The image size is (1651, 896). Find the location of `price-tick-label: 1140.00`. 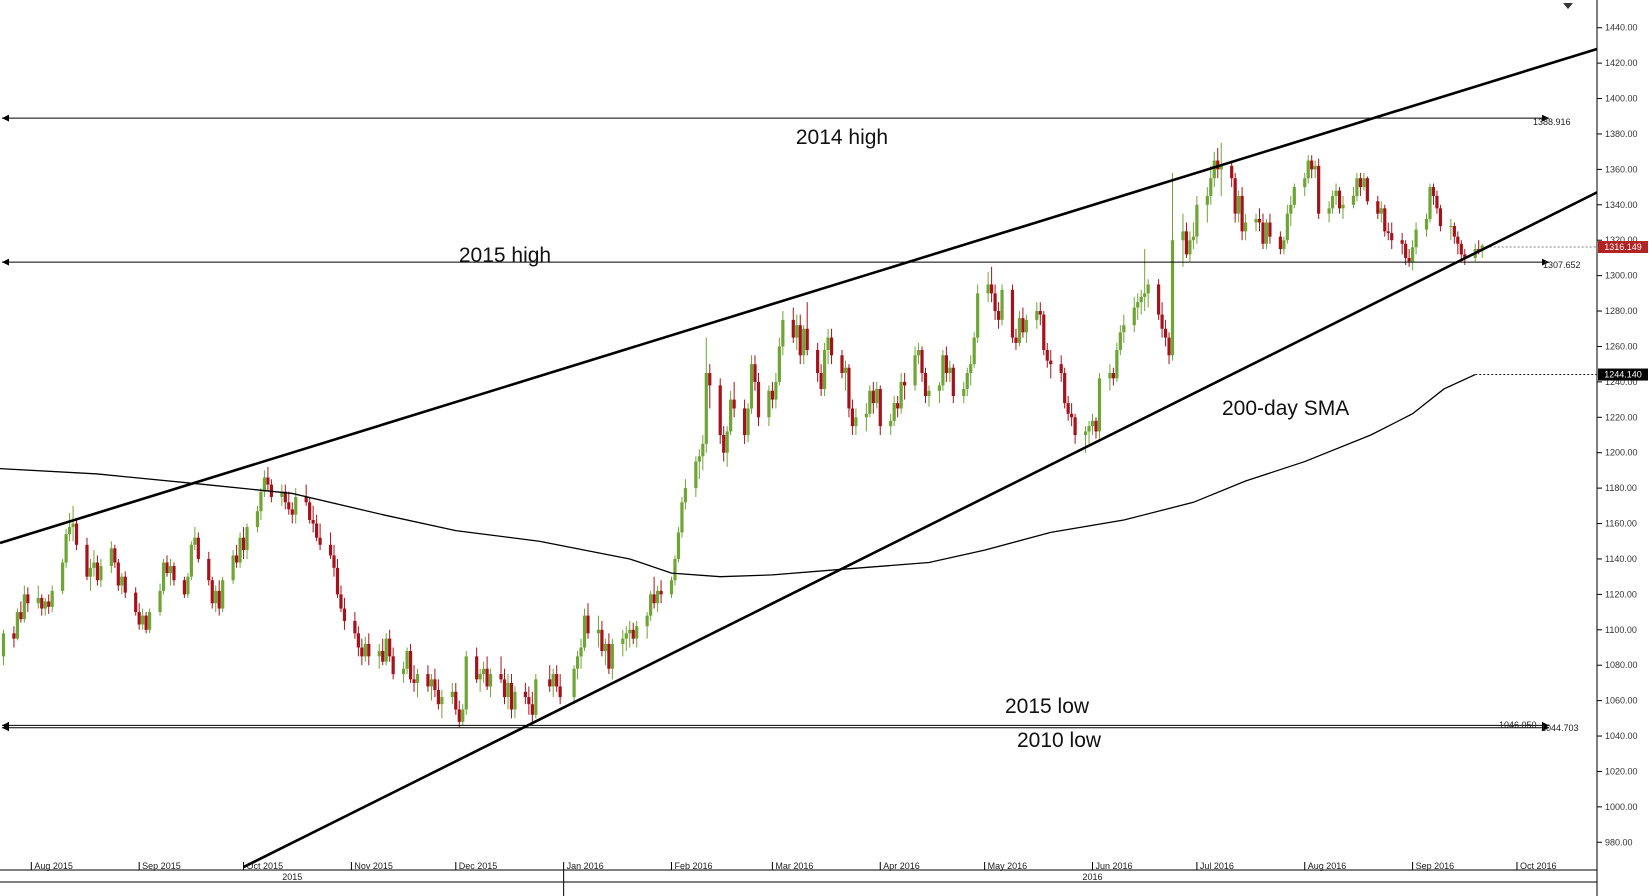

price-tick-label: 1140.00 is located at coordinates (1621, 559).